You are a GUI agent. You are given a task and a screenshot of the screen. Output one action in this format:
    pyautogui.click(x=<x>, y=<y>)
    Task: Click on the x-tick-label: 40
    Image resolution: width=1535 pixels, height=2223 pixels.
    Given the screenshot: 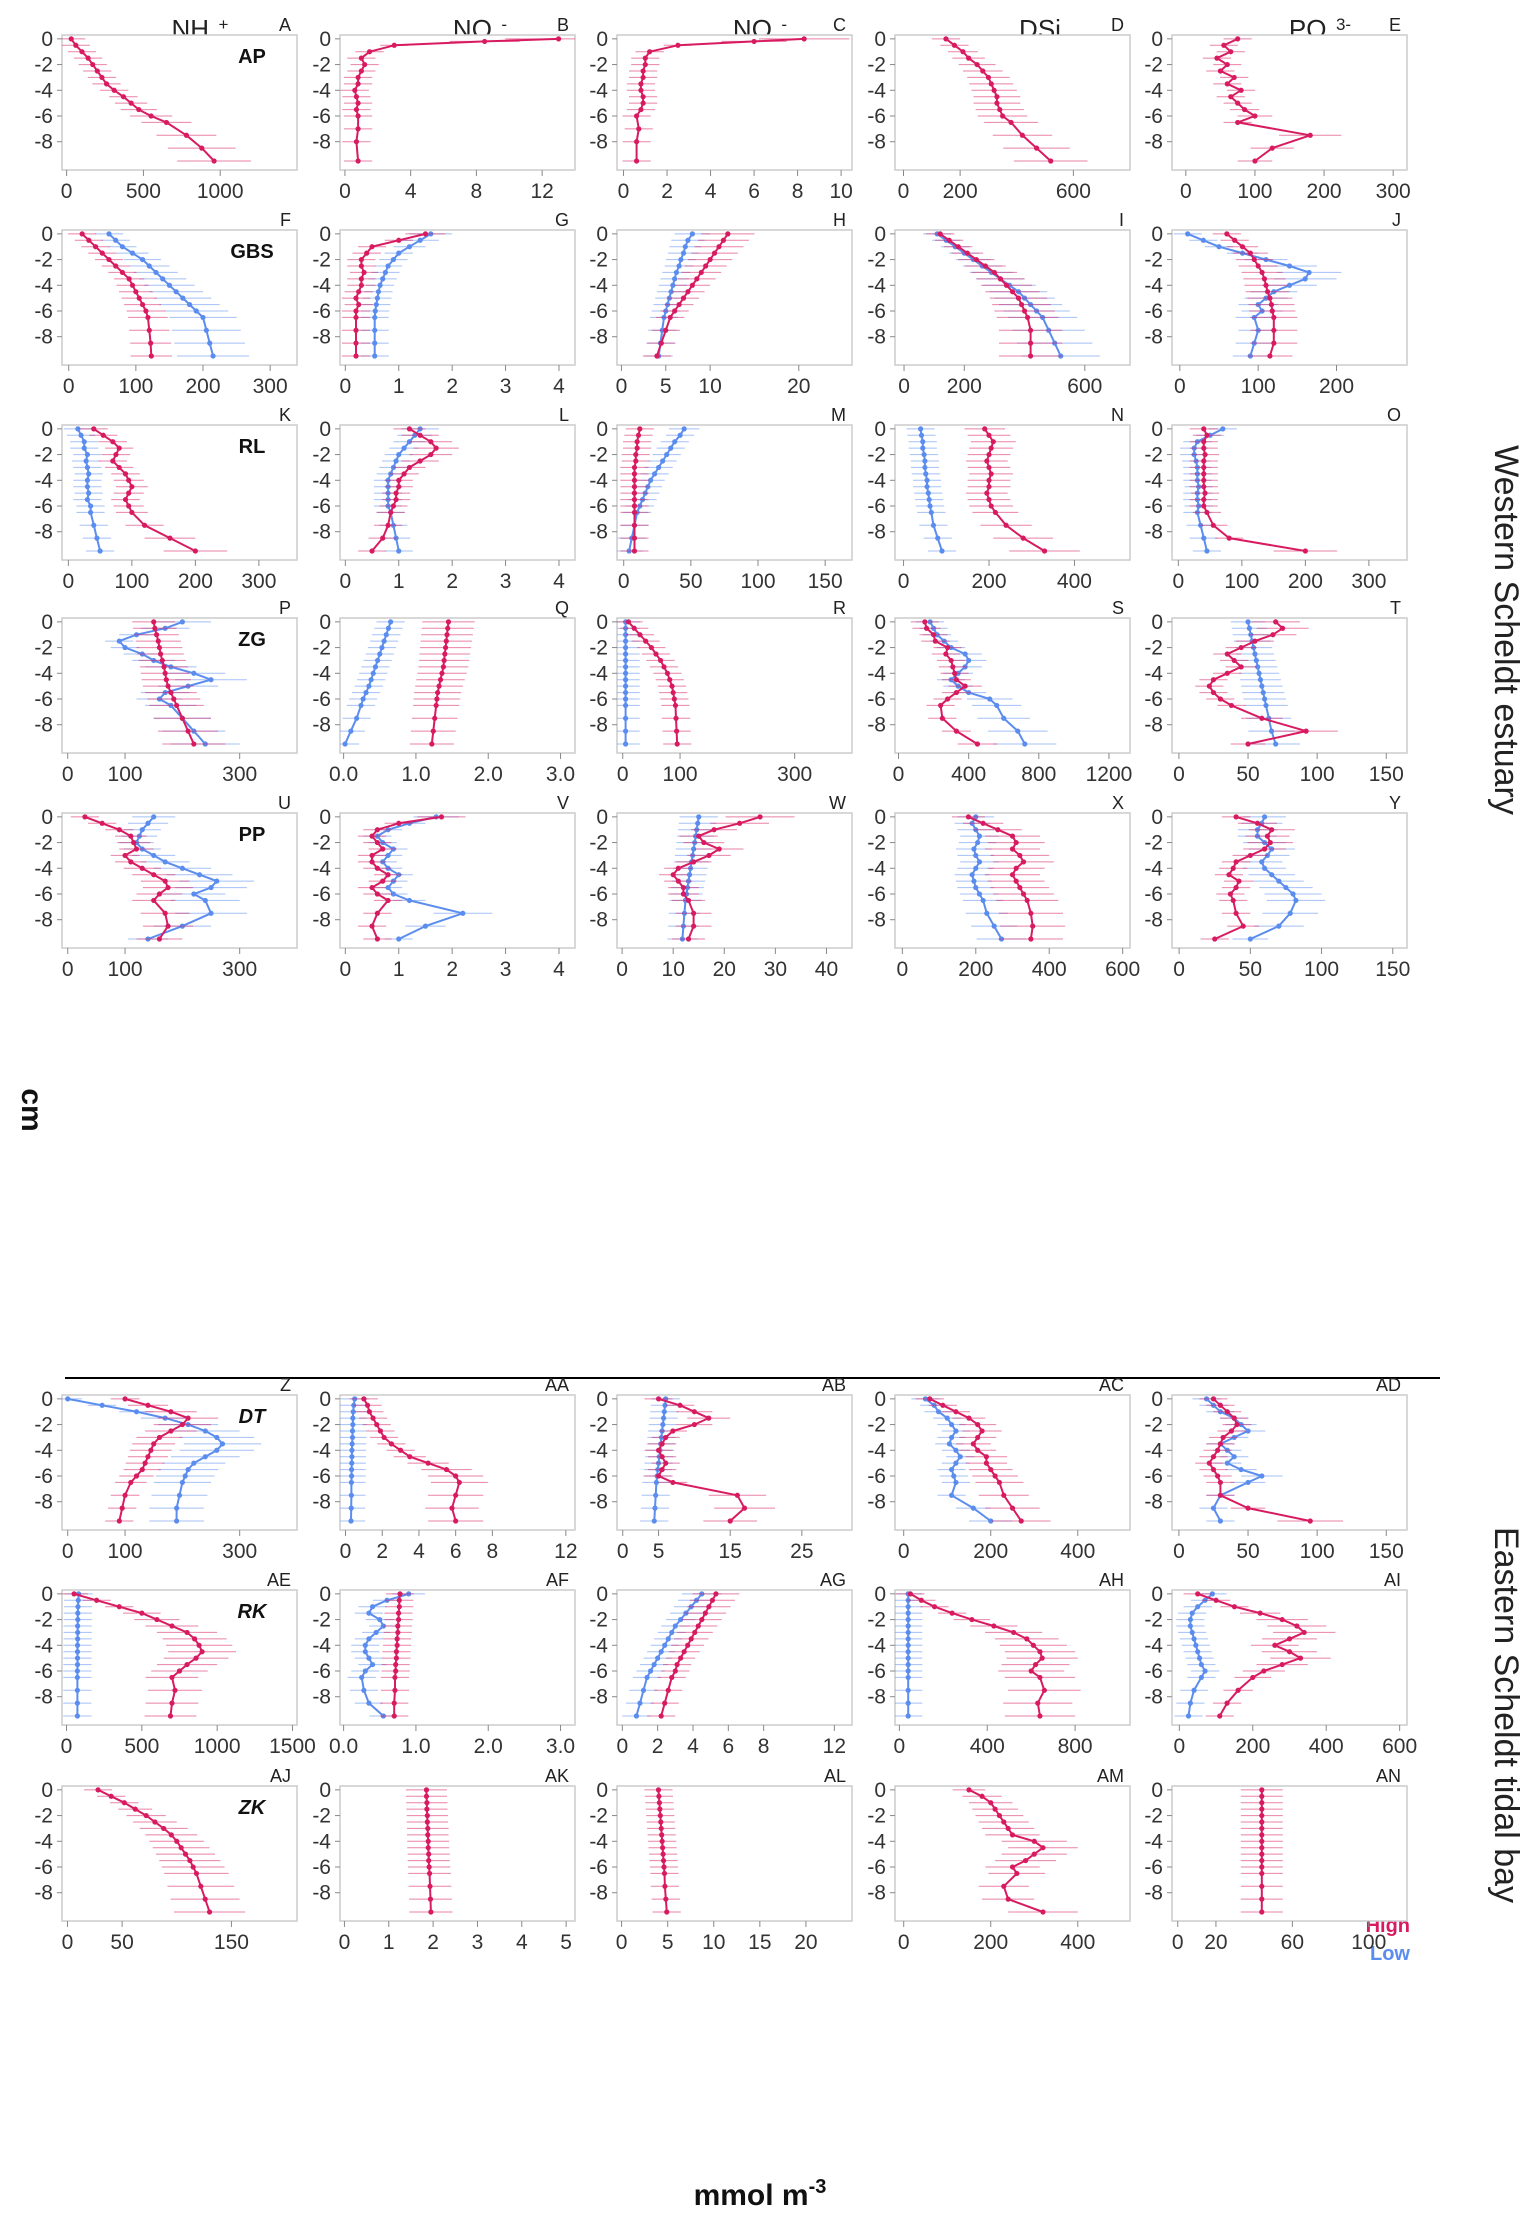 What is the action you would take?
    pyautogui.click(x=826, y=969)
    